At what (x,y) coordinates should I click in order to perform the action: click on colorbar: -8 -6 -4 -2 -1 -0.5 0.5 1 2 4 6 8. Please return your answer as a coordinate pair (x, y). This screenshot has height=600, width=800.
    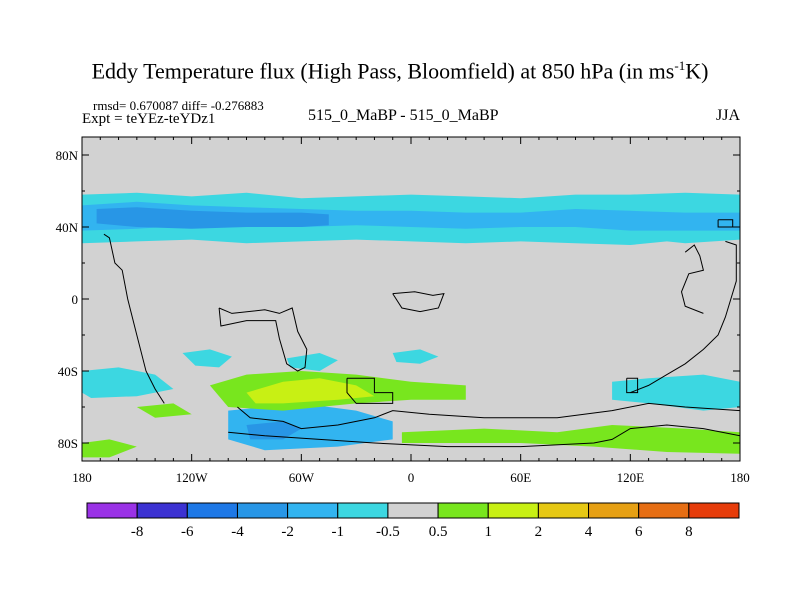
    Looking at the image, I should click on (413, 521).